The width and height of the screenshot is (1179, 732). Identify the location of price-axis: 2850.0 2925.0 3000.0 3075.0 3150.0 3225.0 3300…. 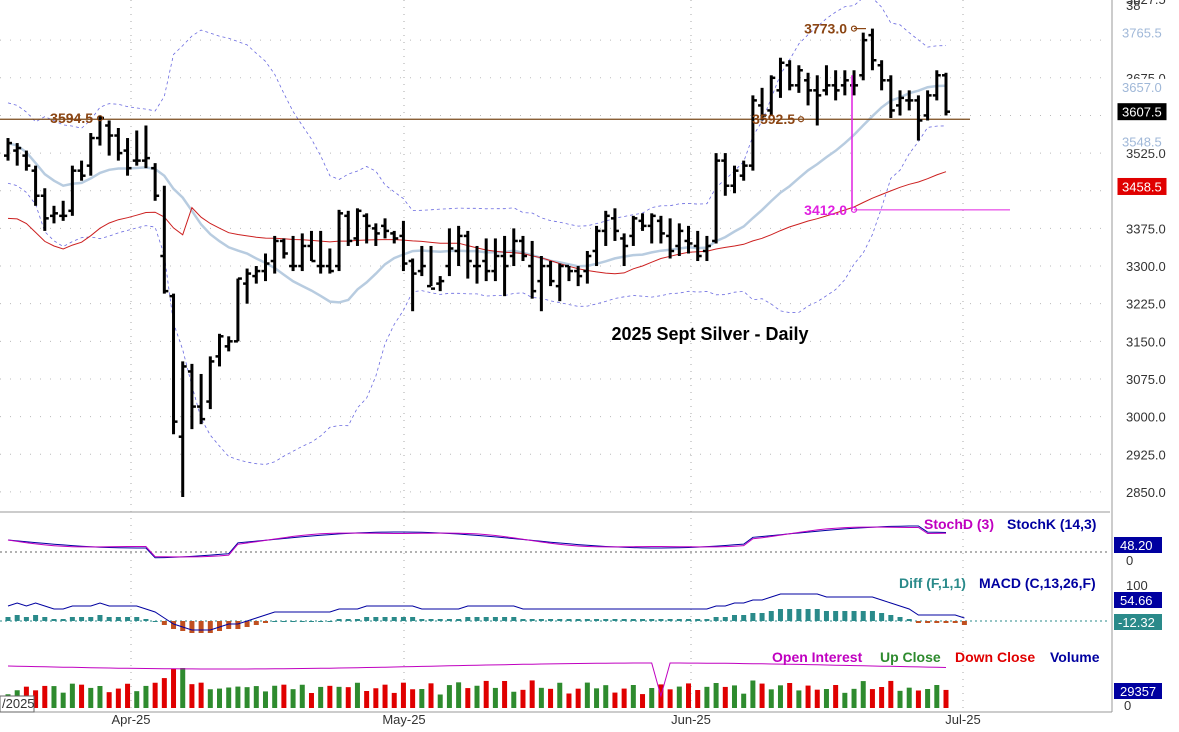
(1142, 250).